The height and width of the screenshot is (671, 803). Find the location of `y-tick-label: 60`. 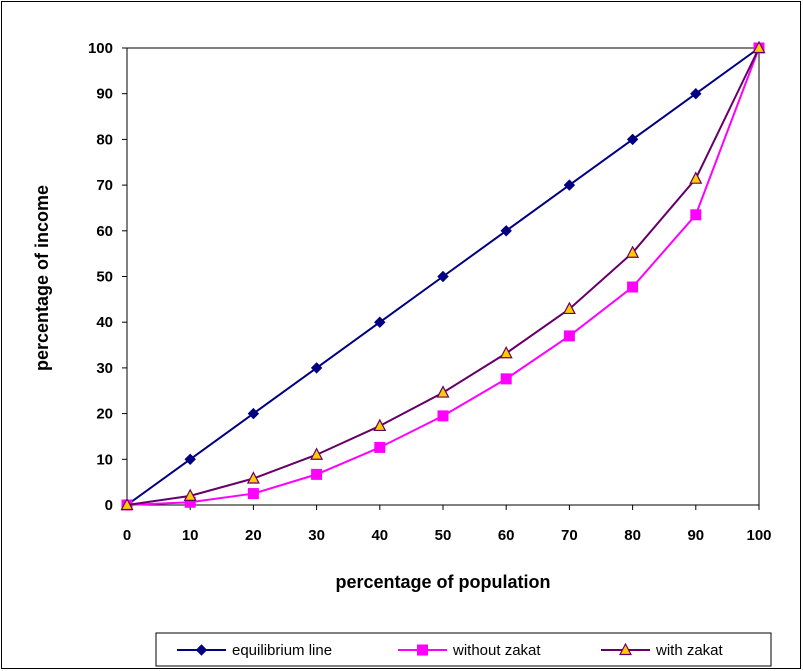

y-tick-label: 60 is located at coordinates (104, 231).